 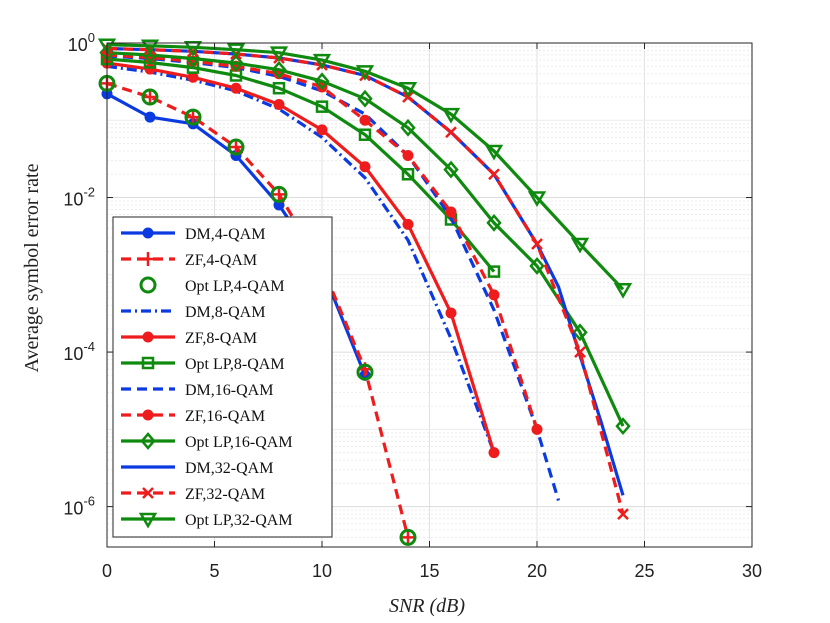 I want to click on legend-entry: Opt LP,32-QAM, so click(x=207, y=520).